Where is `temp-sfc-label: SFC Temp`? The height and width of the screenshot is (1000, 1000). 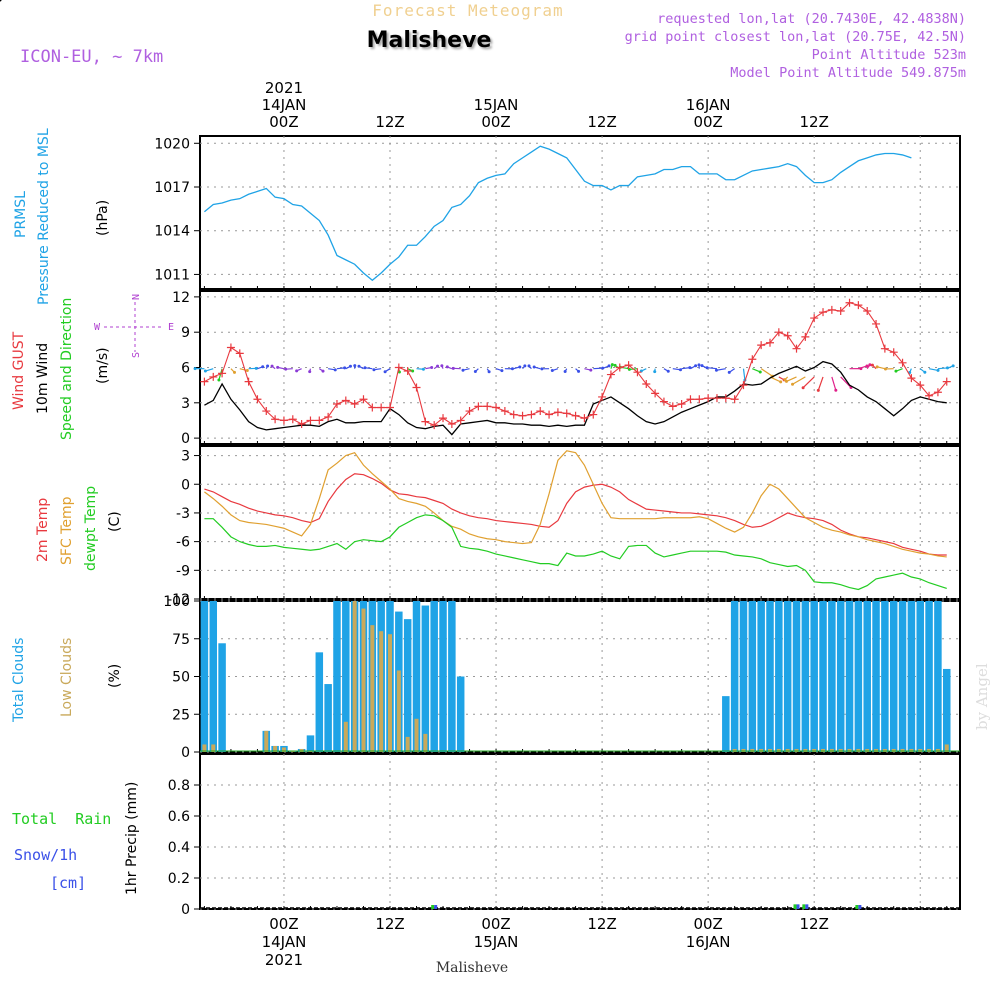
temp-sfc-label: SFC Temp is located at coordinates (67, 530).